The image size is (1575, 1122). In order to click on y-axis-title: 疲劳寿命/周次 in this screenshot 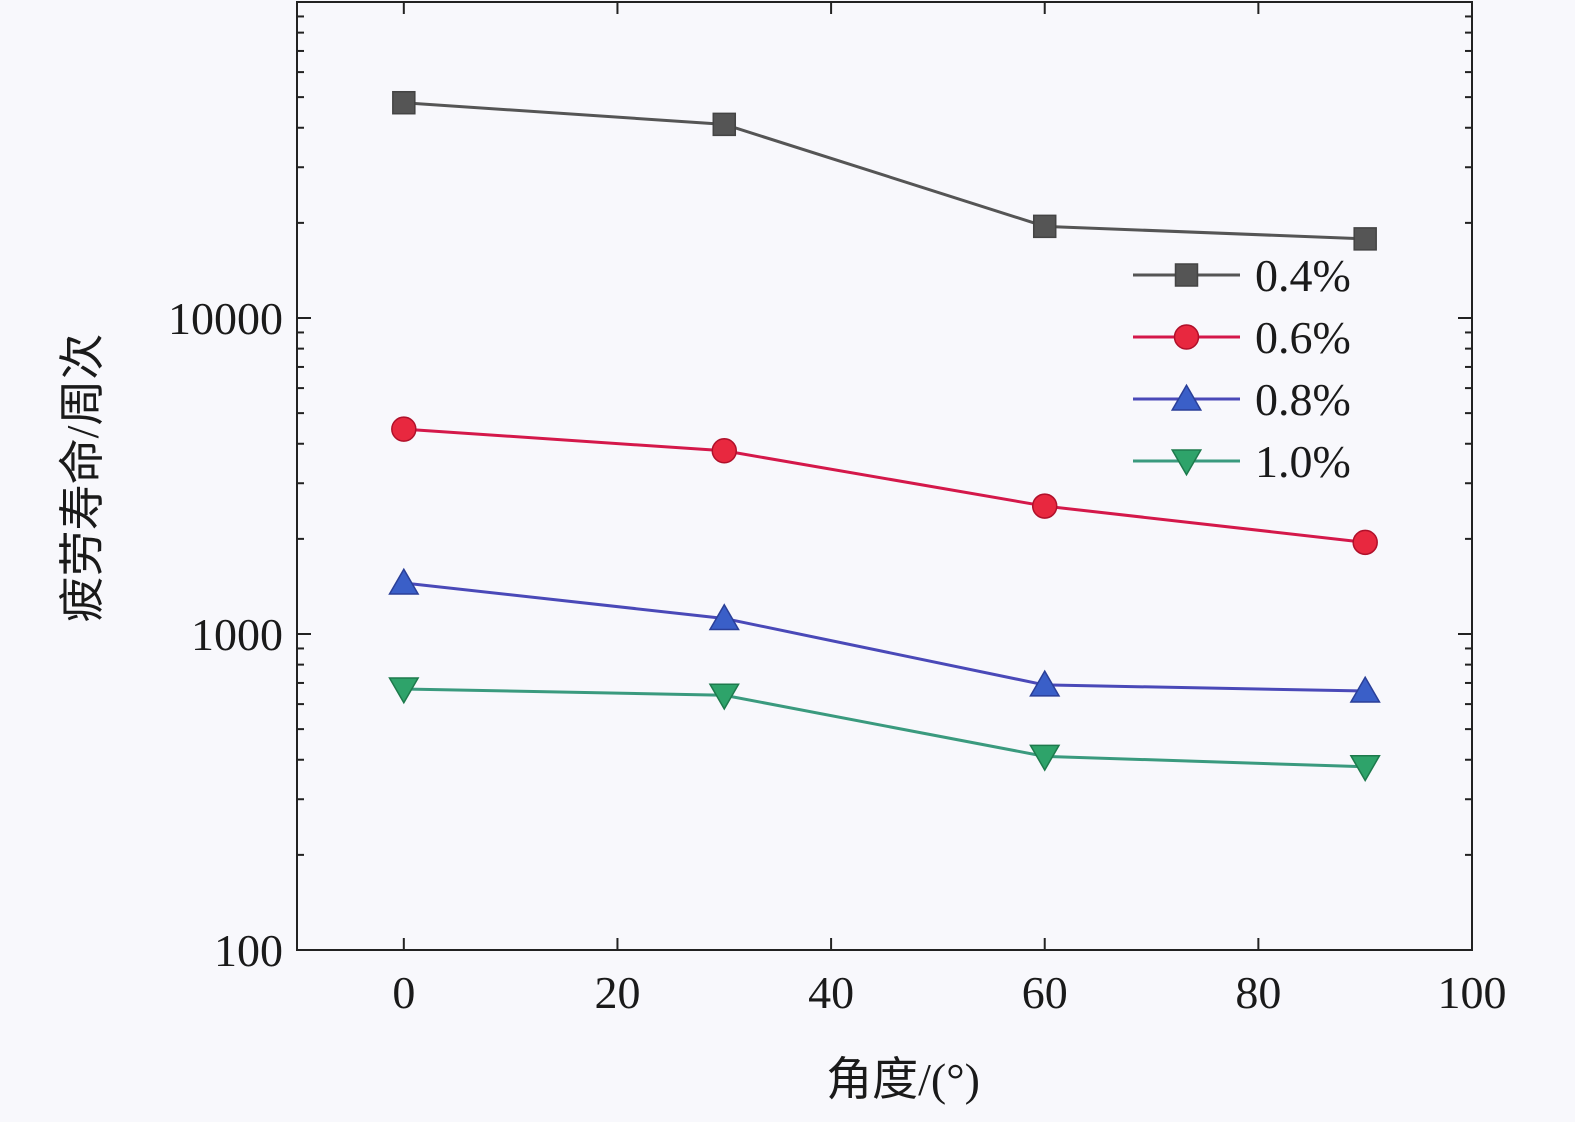, I will do `click(82, 478)`.